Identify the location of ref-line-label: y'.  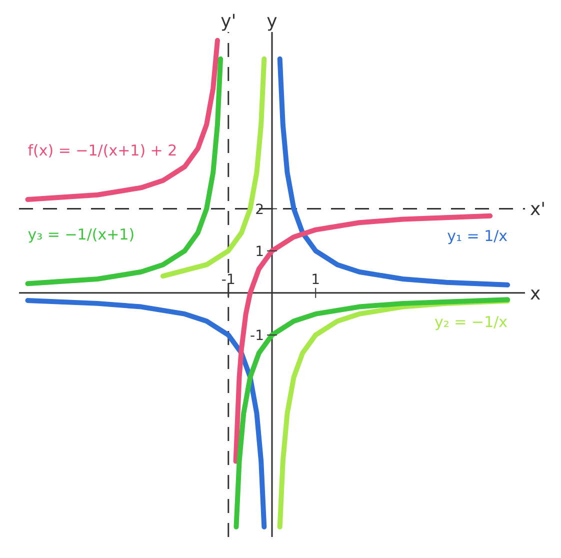
(228, 21).